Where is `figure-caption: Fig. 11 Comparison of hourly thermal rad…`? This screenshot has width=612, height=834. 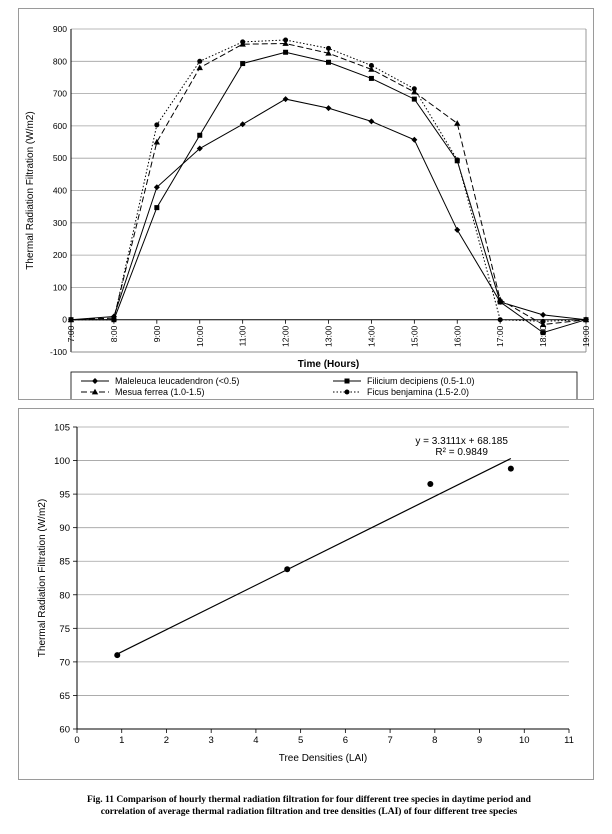 figure-caption: Fig. 11 Comparison of hourly thermal rad… is located at coordinates (309, 806).